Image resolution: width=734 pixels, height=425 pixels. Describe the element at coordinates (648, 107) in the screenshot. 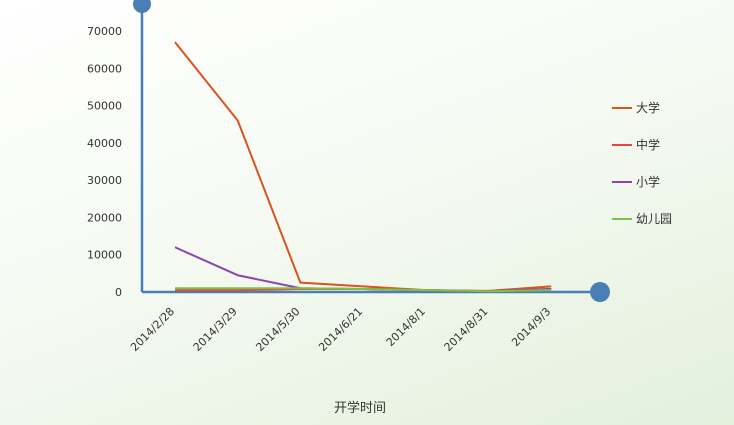

I see `legend-label: 大学` at that location.